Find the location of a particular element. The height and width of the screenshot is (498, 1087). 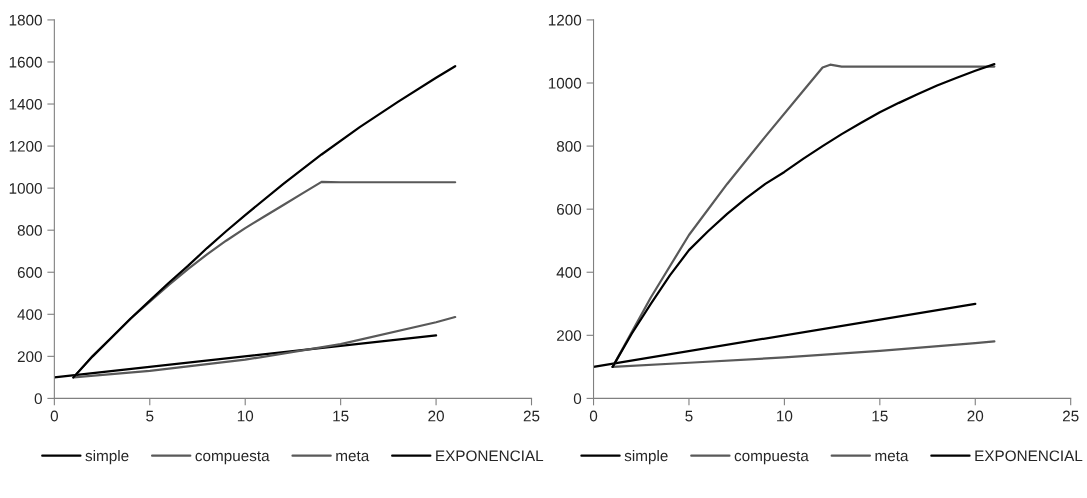

y-tick-label: 1400 is located at coordinates (25, 104).